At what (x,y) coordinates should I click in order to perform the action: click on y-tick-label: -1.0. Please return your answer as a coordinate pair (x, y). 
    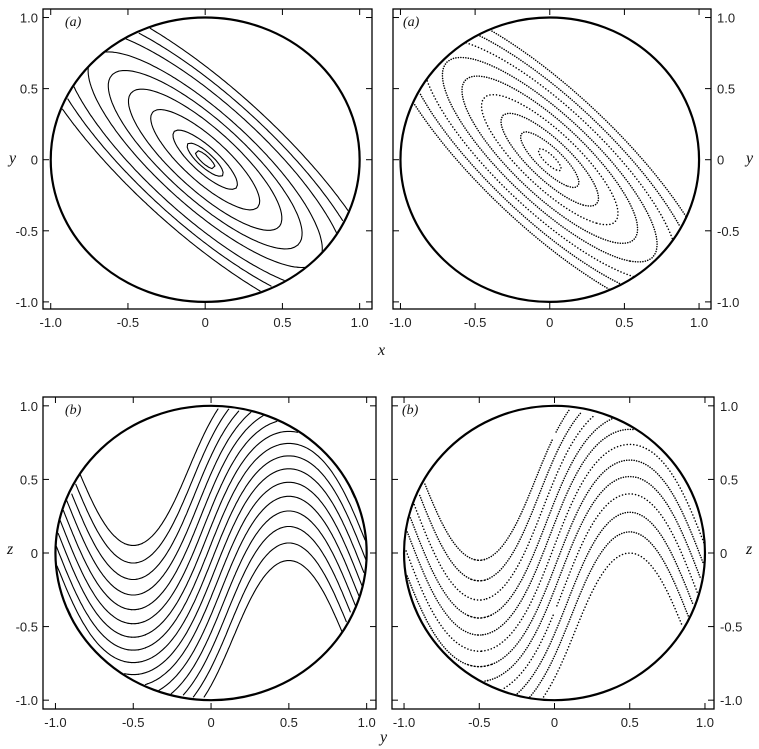
    Looking at the image, I should click on (728, 302).